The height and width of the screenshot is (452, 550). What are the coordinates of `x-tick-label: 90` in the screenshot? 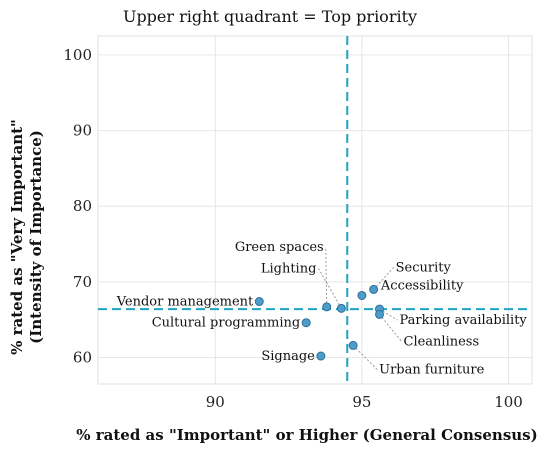 It's located at (215, 402).